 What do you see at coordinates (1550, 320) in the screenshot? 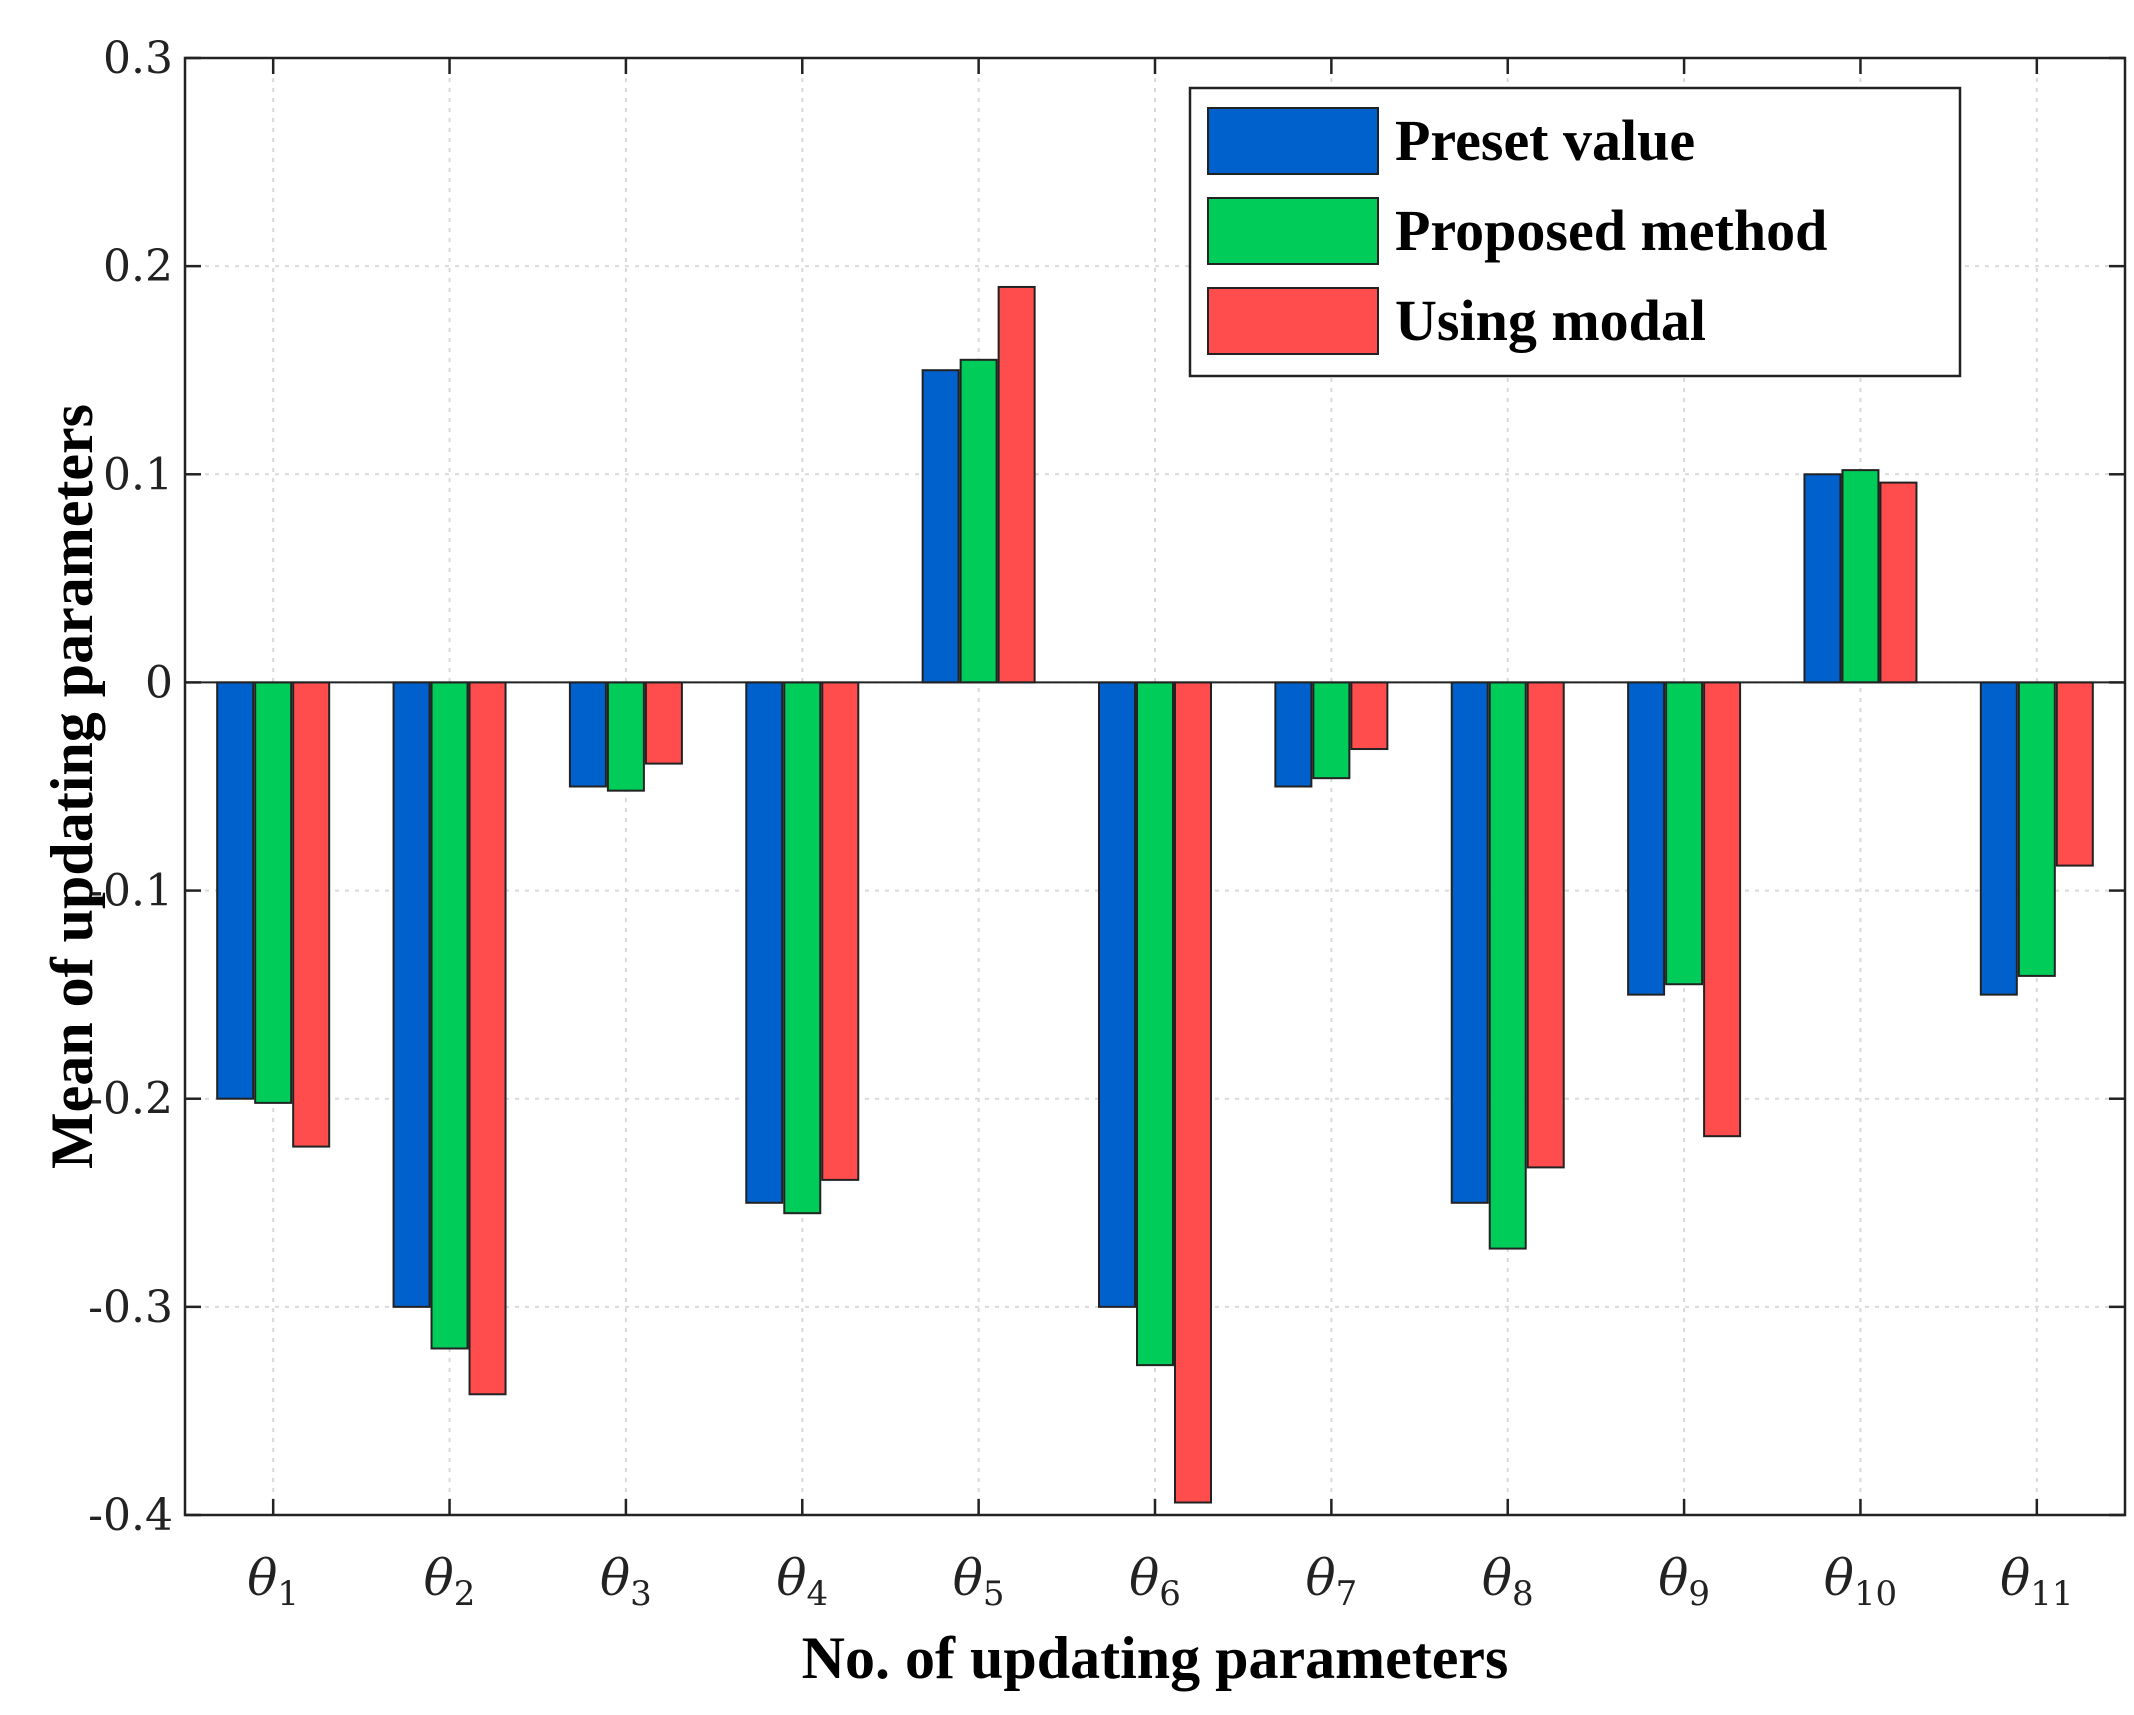
I see `legend-label-3: Using modal` at bounding box center [1550, 320].